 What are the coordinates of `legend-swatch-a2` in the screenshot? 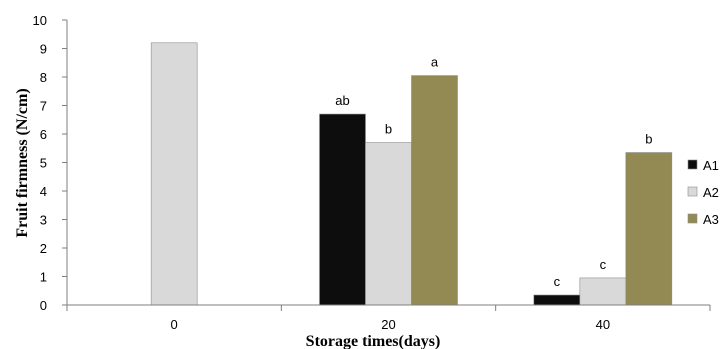 It's located at (692, 191).